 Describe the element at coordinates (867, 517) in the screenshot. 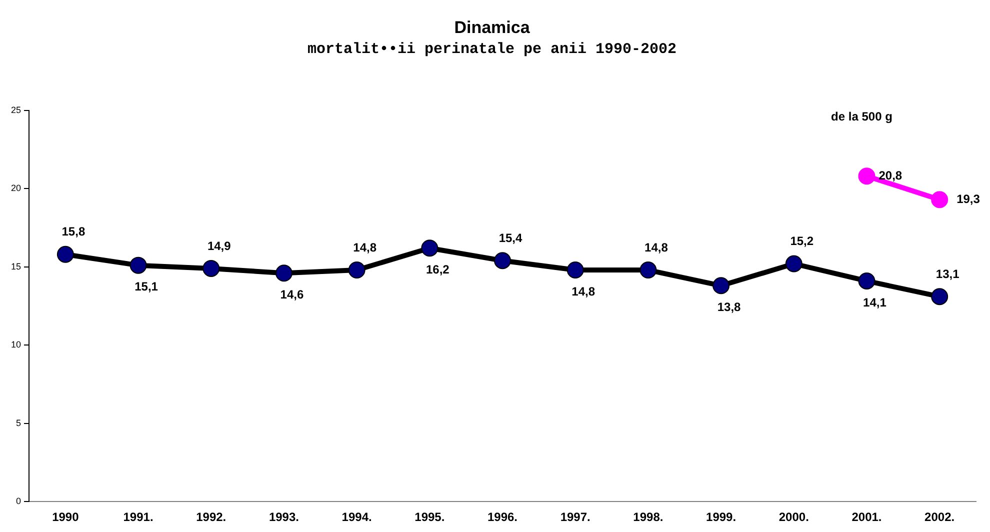

I see `x-tick-label: 2001.` at that location.